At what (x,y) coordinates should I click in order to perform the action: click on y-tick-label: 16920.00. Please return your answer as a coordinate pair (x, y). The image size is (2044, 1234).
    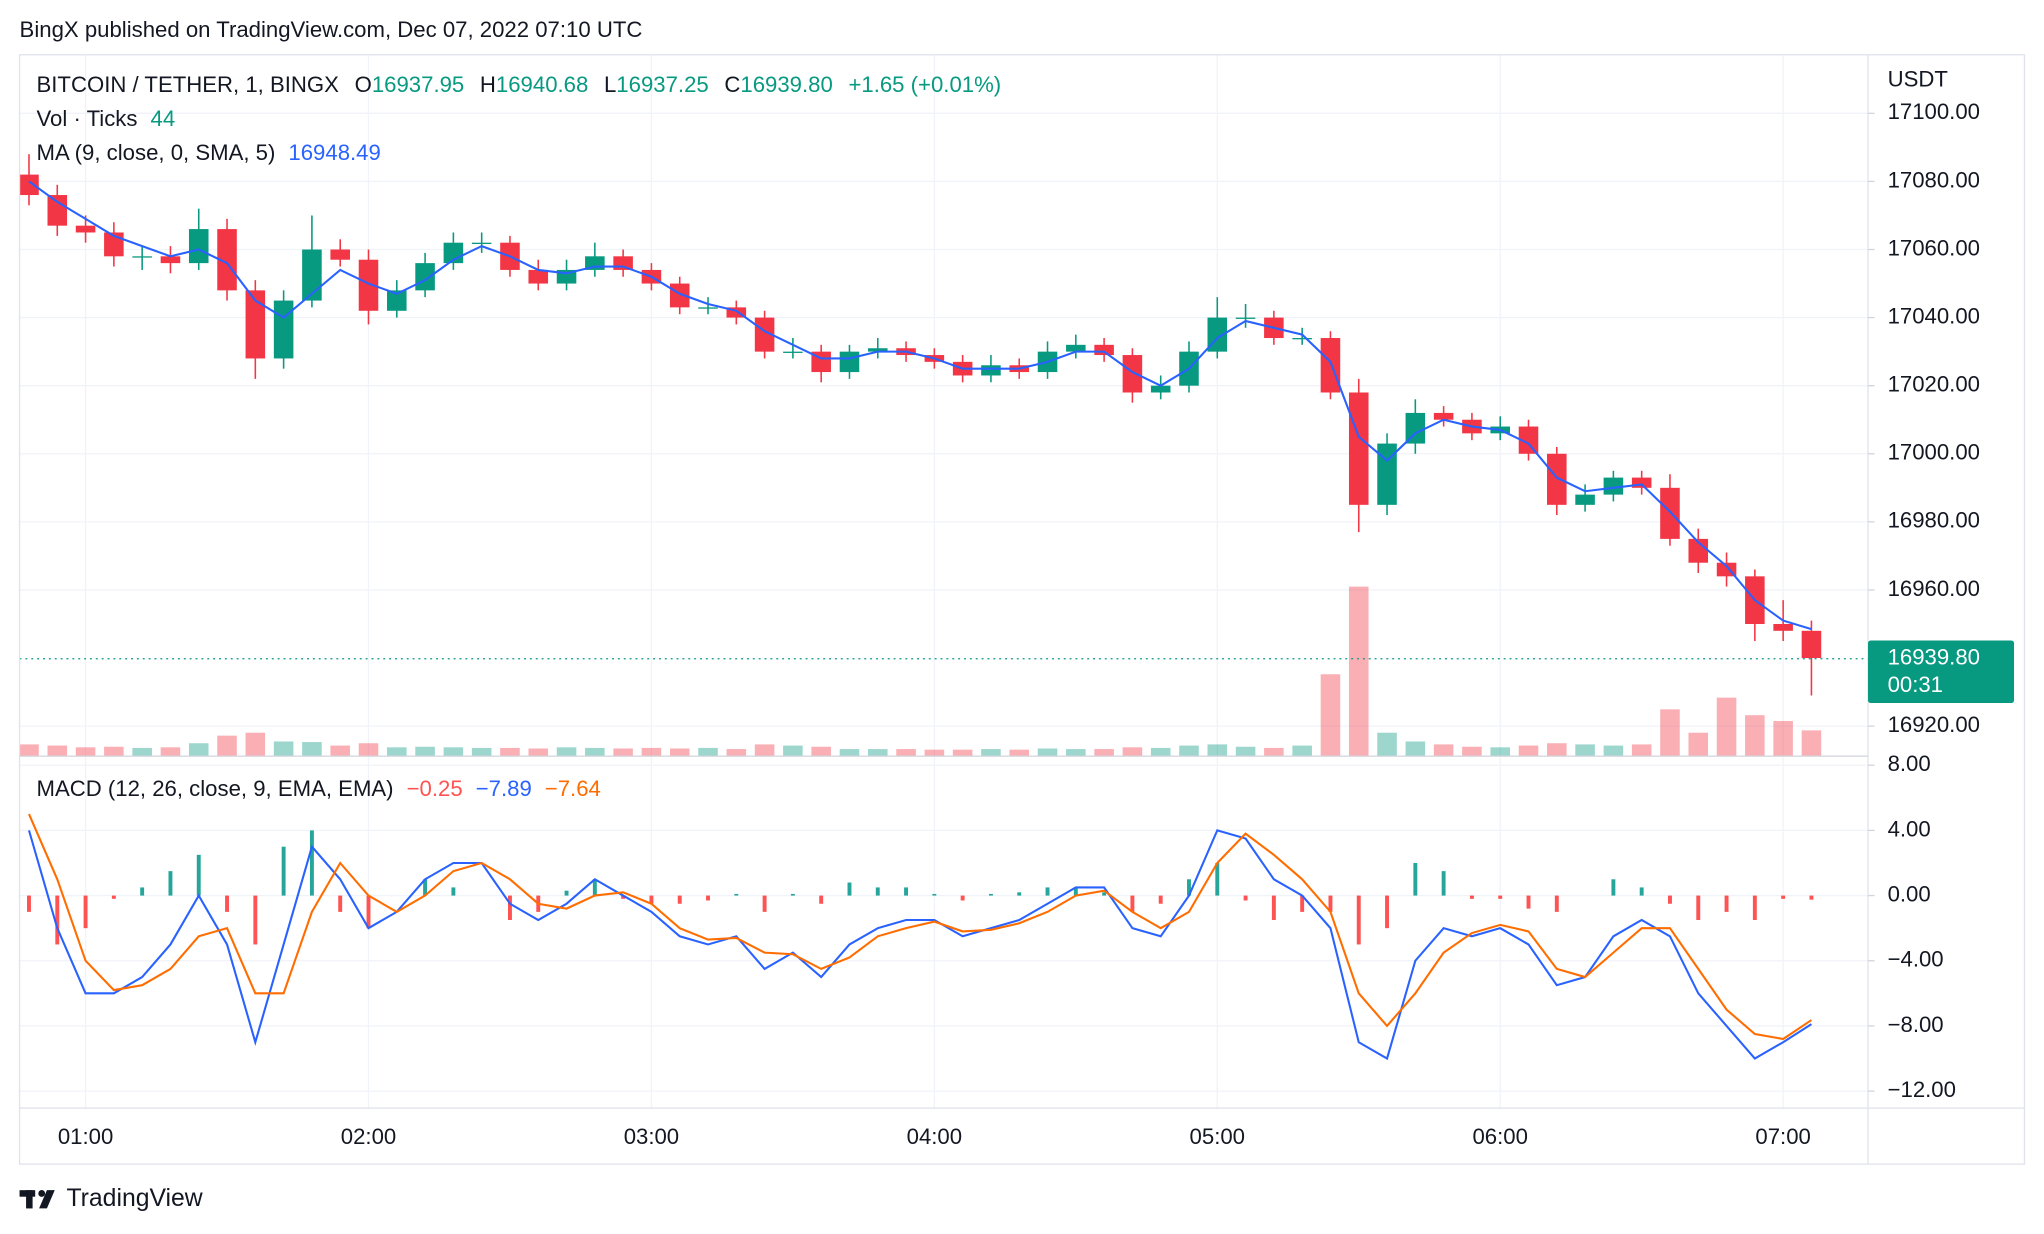
    Looking at the image, I should click on (1934, 724).